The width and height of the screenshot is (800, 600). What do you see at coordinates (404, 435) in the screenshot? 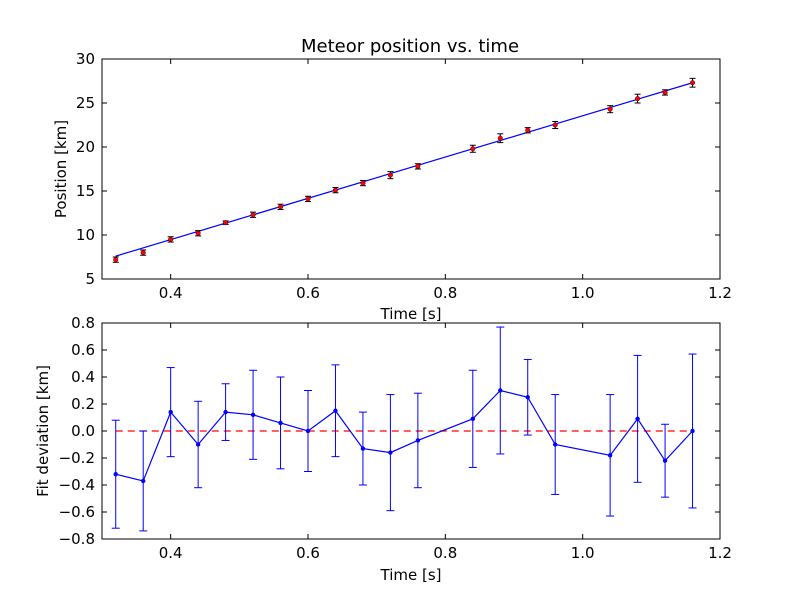
I see `deviation-series-line` at bounding box center [404, 435].